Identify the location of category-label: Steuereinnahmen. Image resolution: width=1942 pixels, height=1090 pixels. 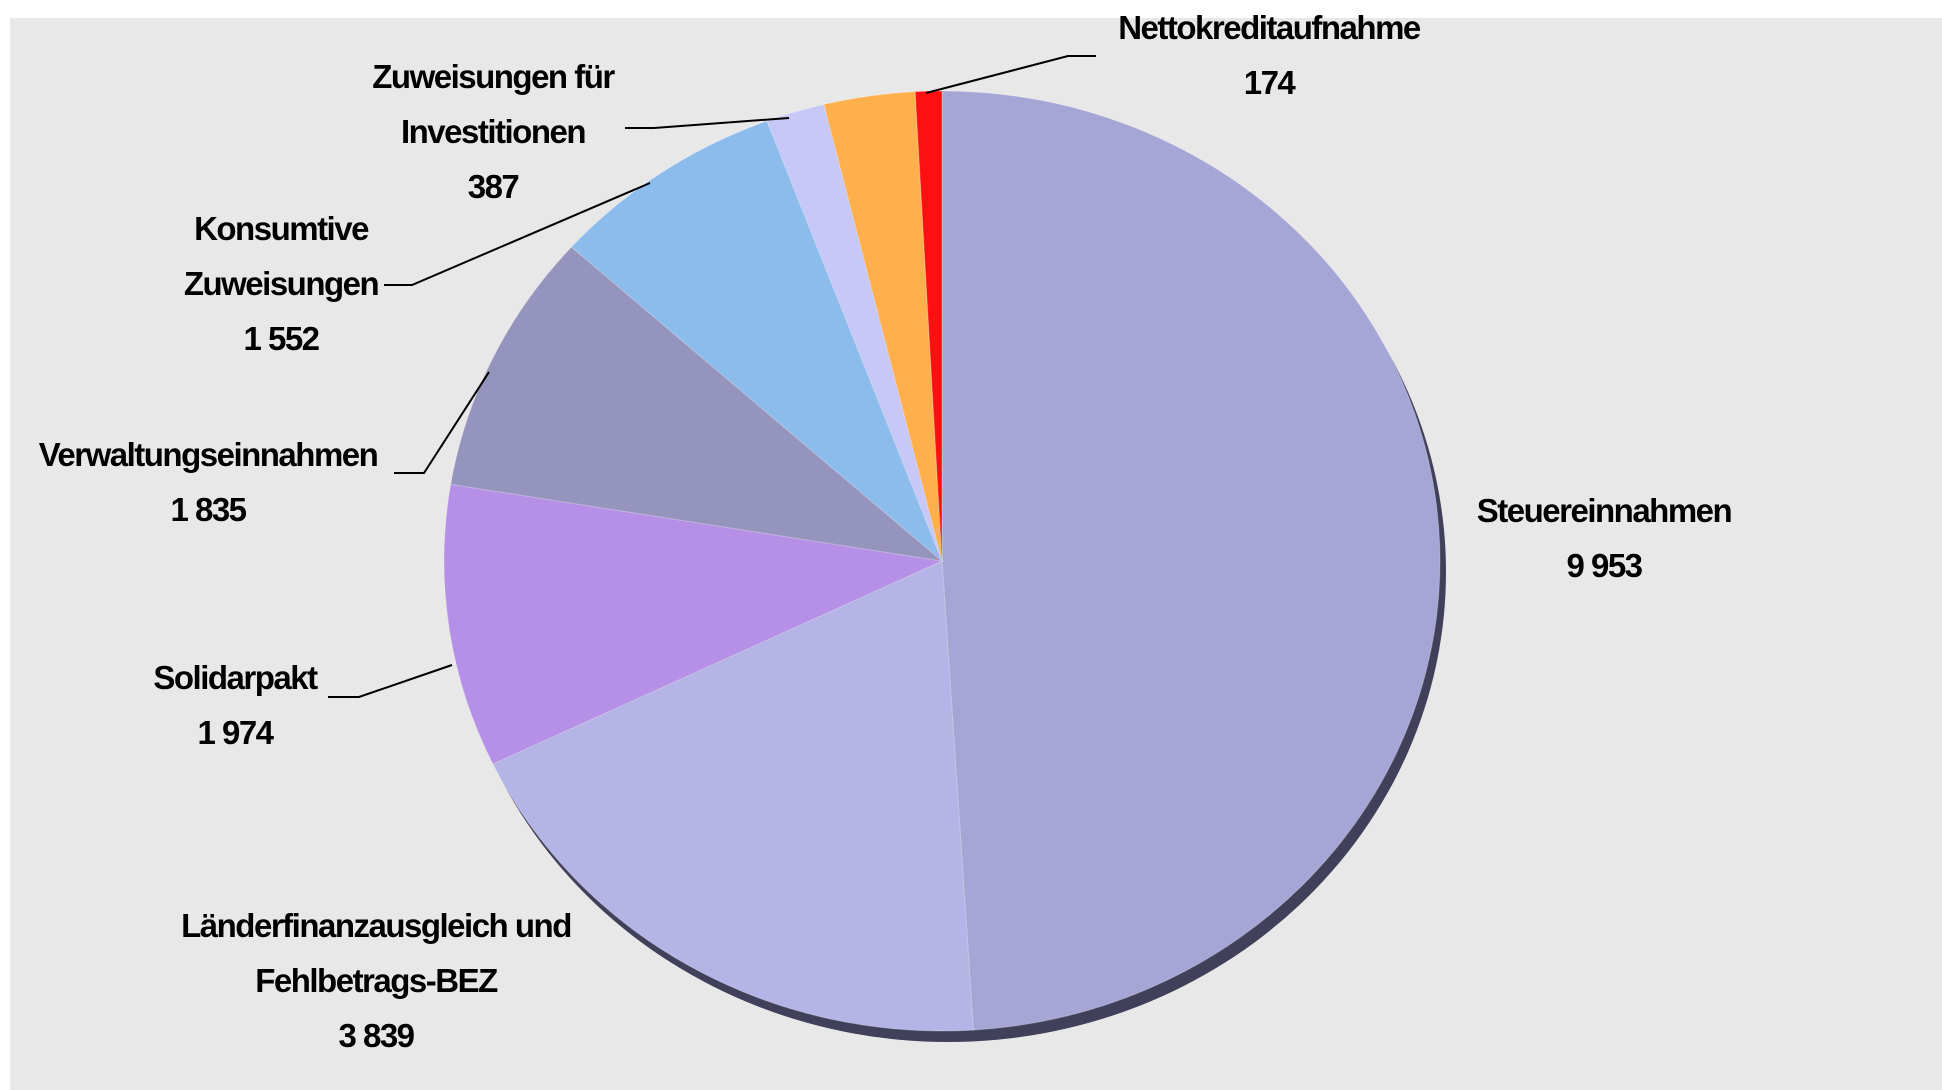
(1604, 510).